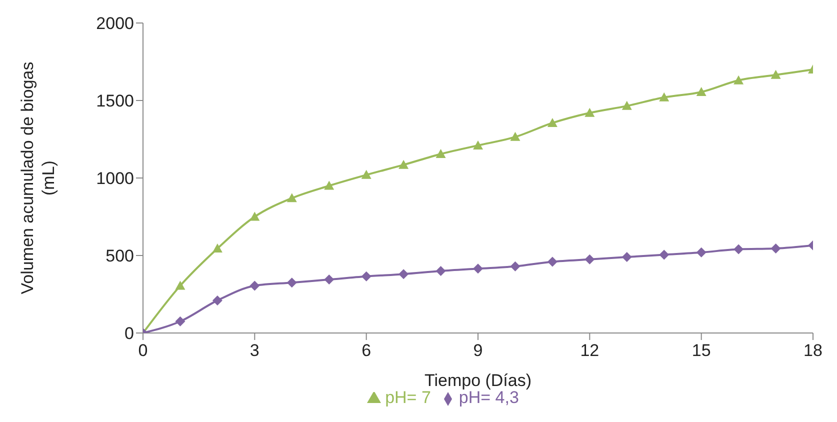 This screenshot has width=837, height=422. What do you see at coordinates (408, 397) in the screenshot?
I see `legend-label: pH= 7` at bounding box center [408, 397].